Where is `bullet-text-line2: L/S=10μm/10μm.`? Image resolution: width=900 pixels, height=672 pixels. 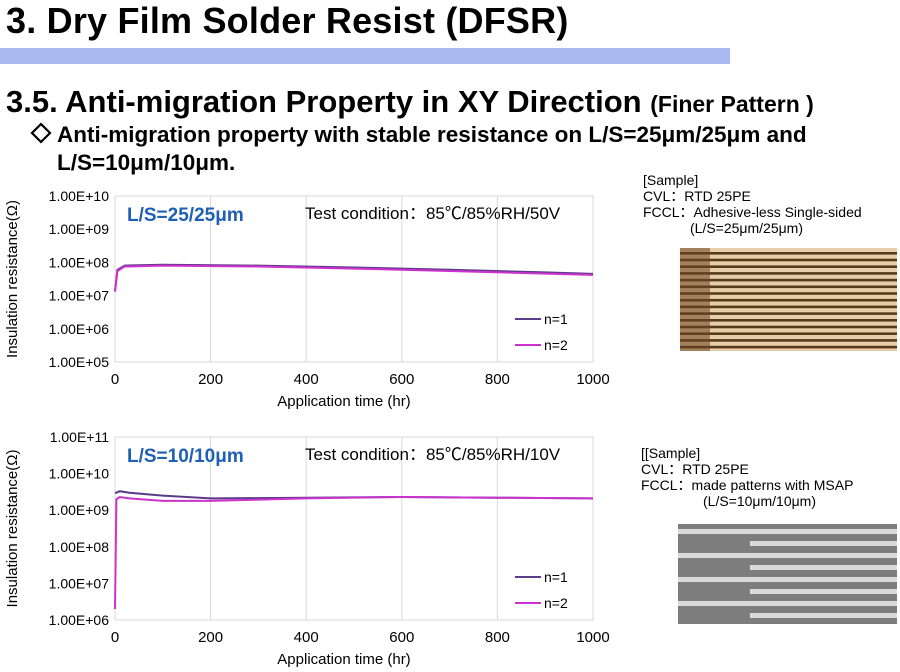 bullet-text-line2: L/S=10μm/10μm. is located at coordinates (146, 162).